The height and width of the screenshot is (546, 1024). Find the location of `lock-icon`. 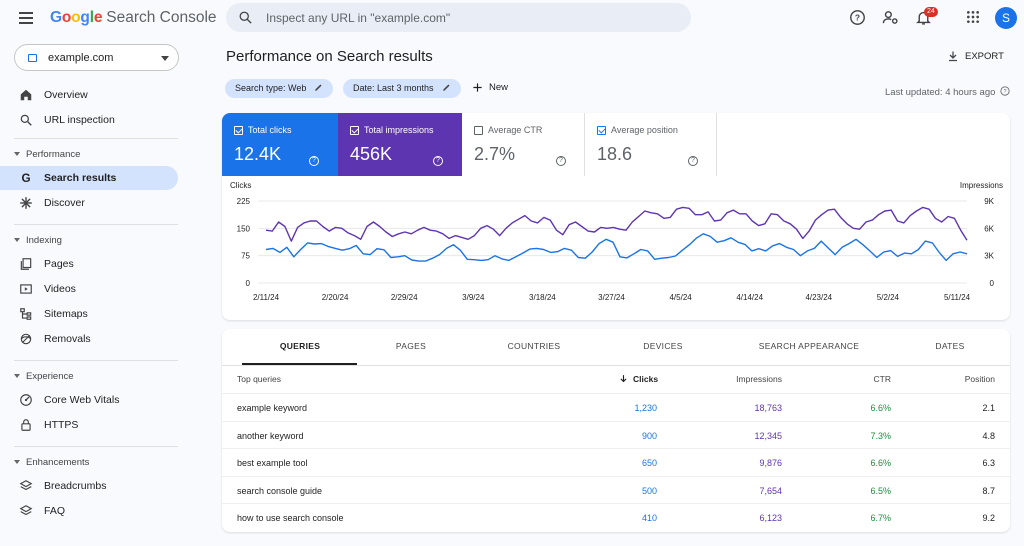

lock-icon is located at coordinates (26, 425).